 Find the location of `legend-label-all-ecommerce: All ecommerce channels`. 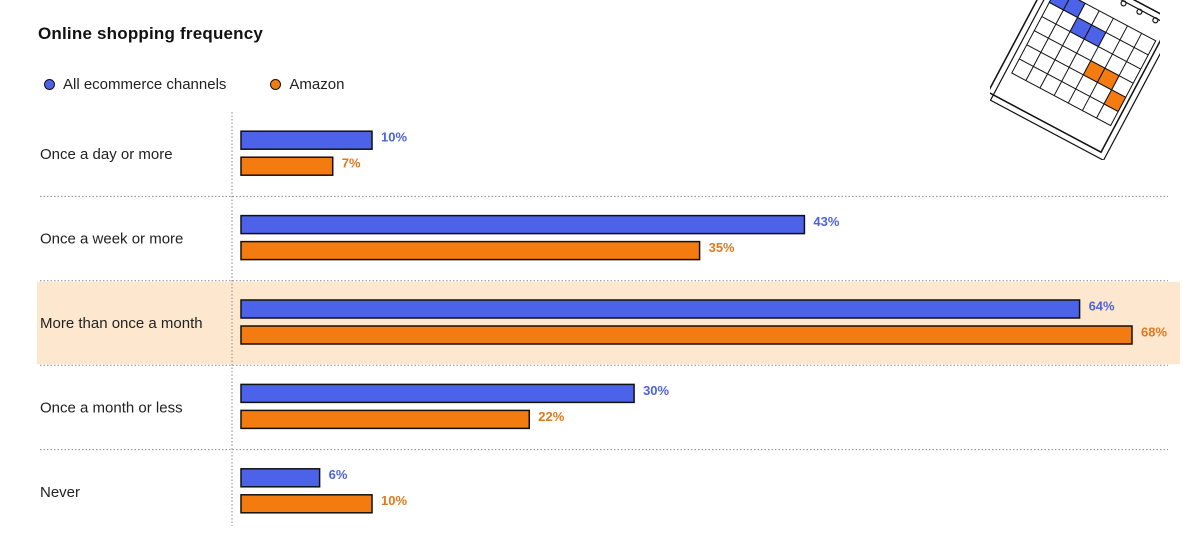

legend-label-all-ecommerce: All ecommerce channels is located at coordinates (145, 84).